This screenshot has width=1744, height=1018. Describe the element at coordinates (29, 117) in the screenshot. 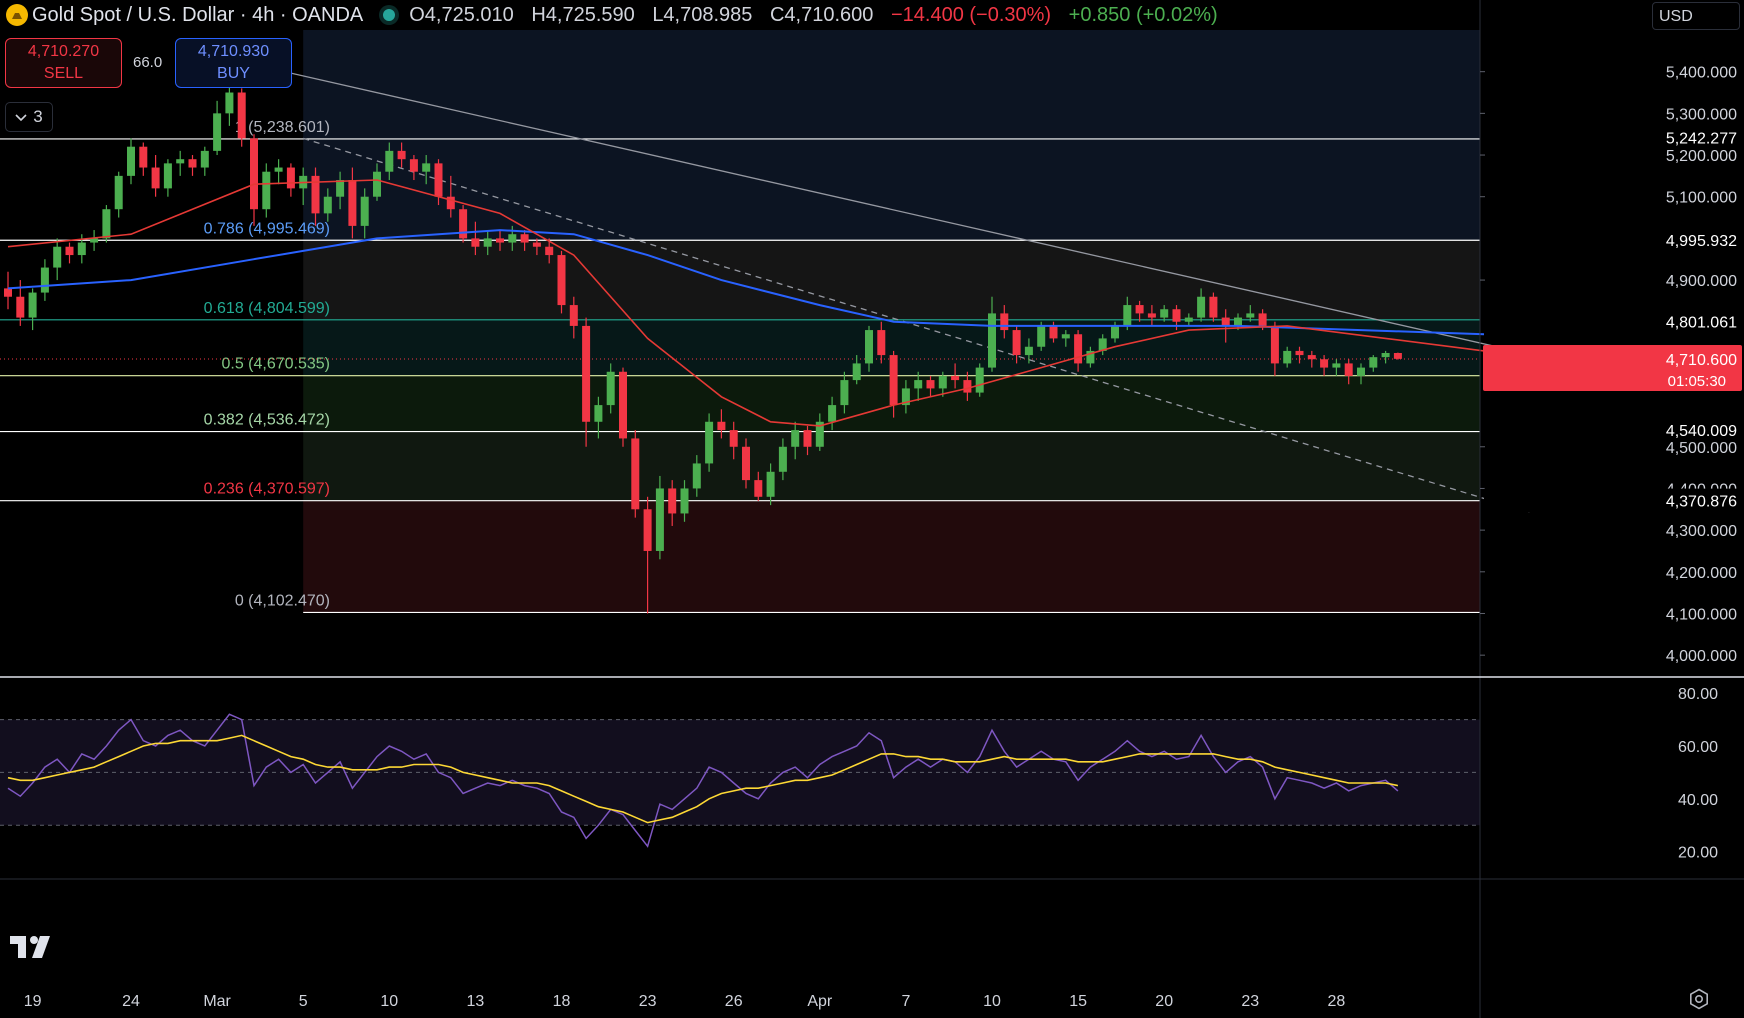

I see `indicators-toggle-button: 3` at that location.